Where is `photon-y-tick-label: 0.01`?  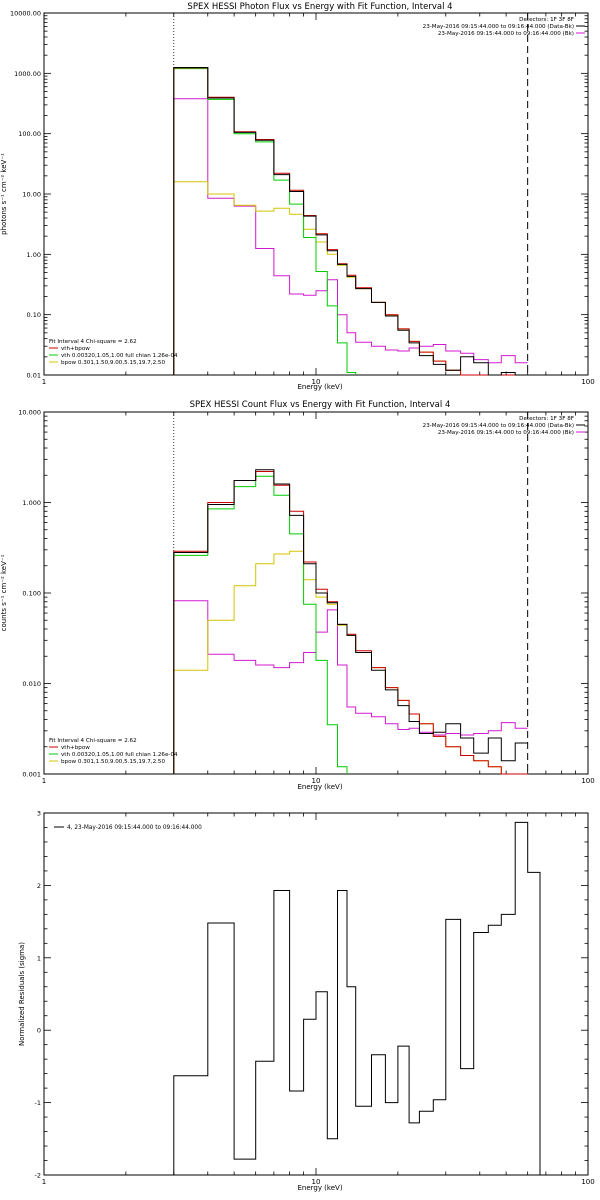
photon-y-tick-label: 0.01 is located at coordinates (34, 376).